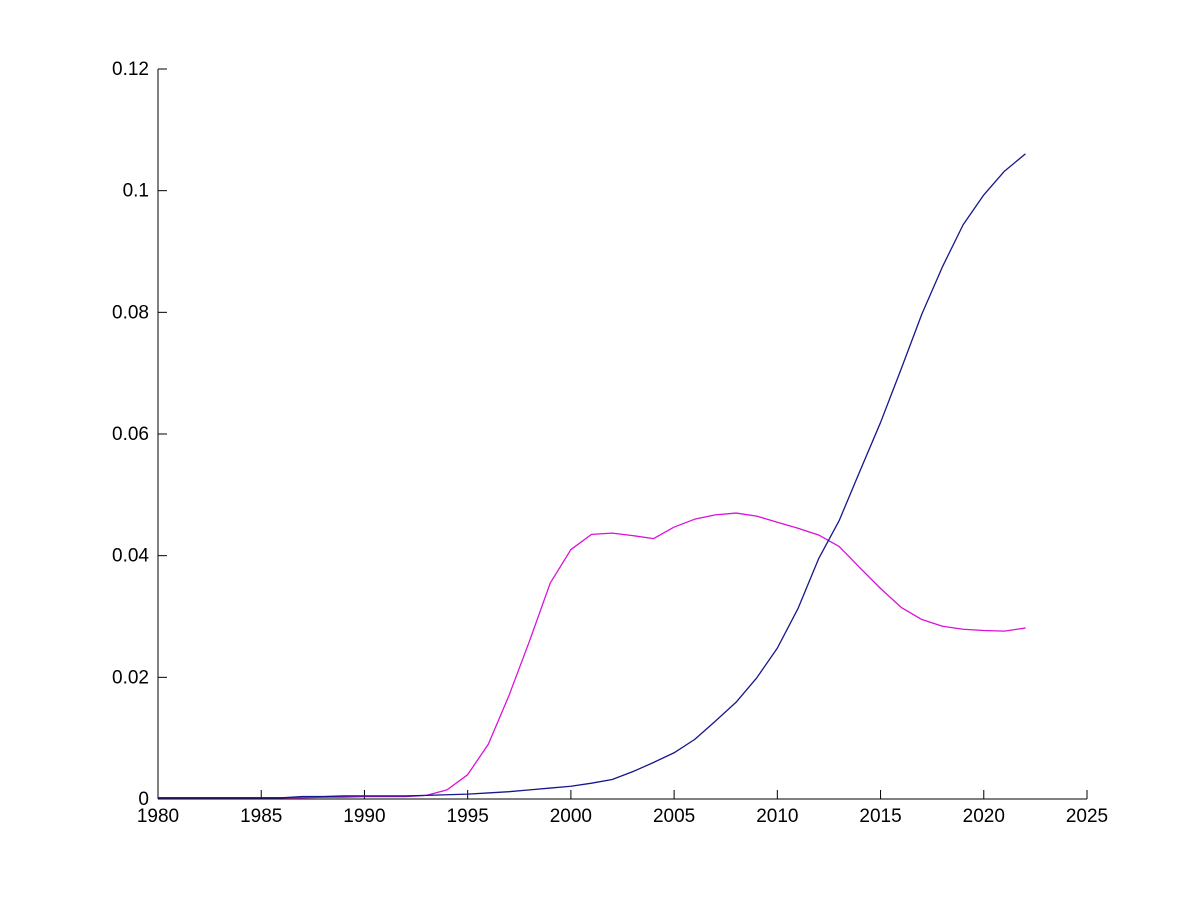 The image size is (1200, 900). What do you see at coordinates (130, 434) in the screenshot?
I see `y-tick-label: 0.06` at bounding box center [130, 434].